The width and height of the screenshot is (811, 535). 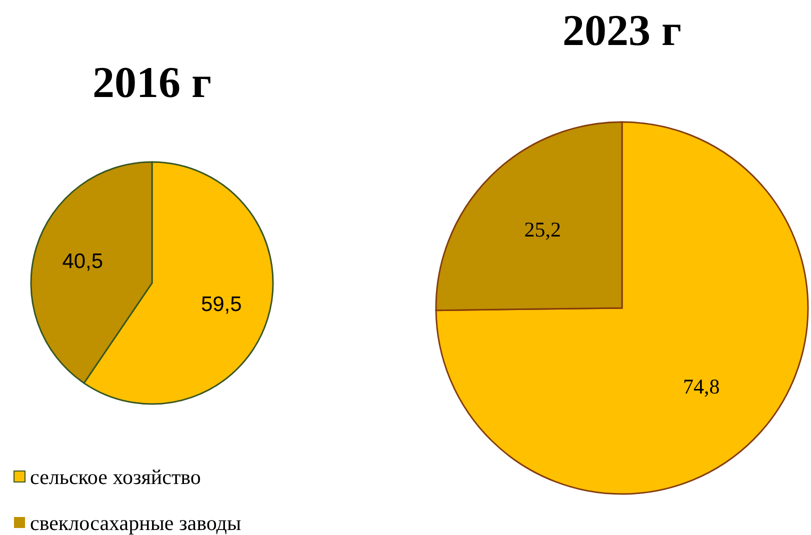 I want to click on data-label: 40,5, so click(x=83, y=262).